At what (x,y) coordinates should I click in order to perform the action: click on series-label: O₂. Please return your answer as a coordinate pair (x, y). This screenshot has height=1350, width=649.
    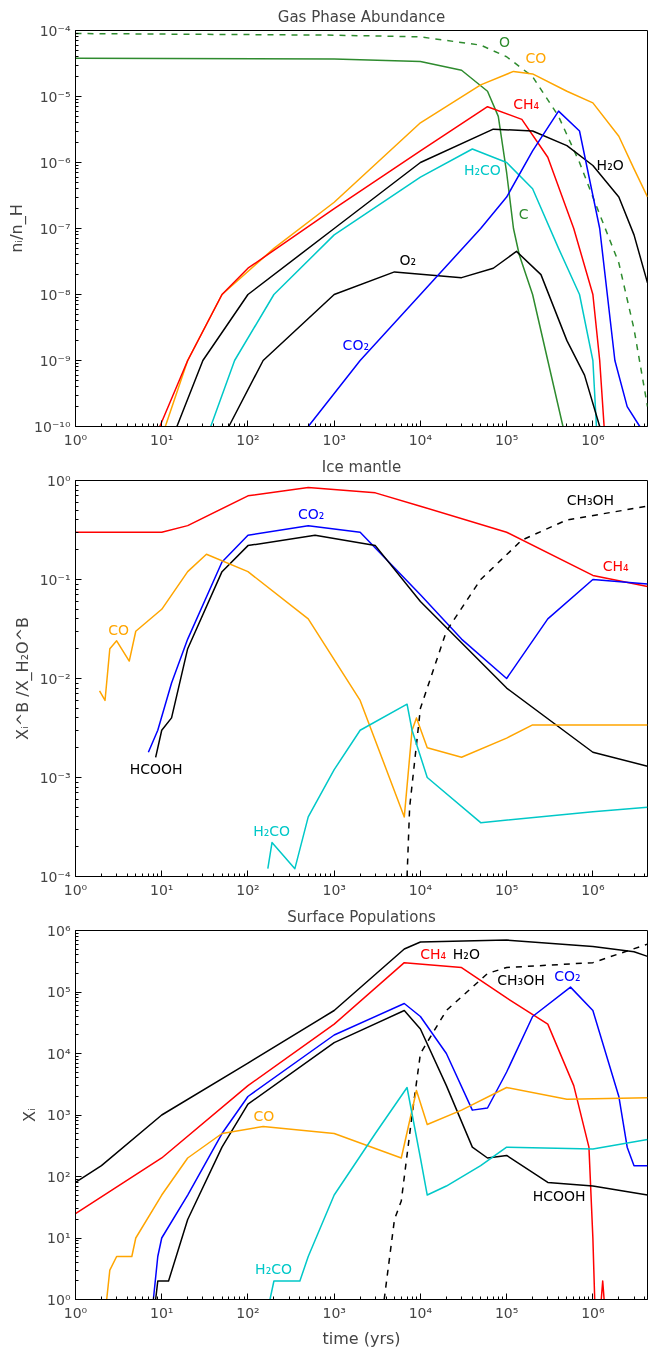
    Looking at the image, I should click on (408, 260).